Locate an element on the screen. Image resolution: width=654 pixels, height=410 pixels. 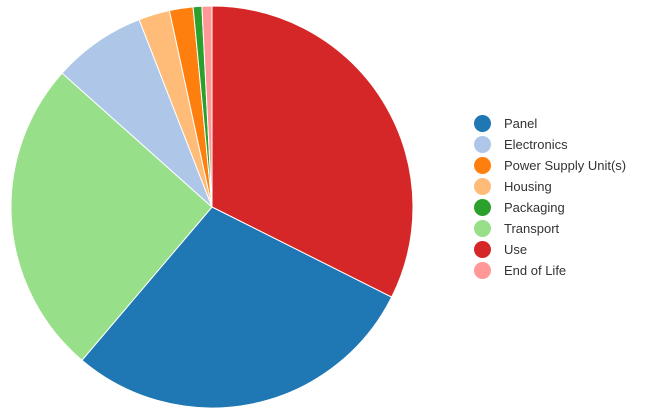
pie-slice-electronics is located at coordinates (137, 113).